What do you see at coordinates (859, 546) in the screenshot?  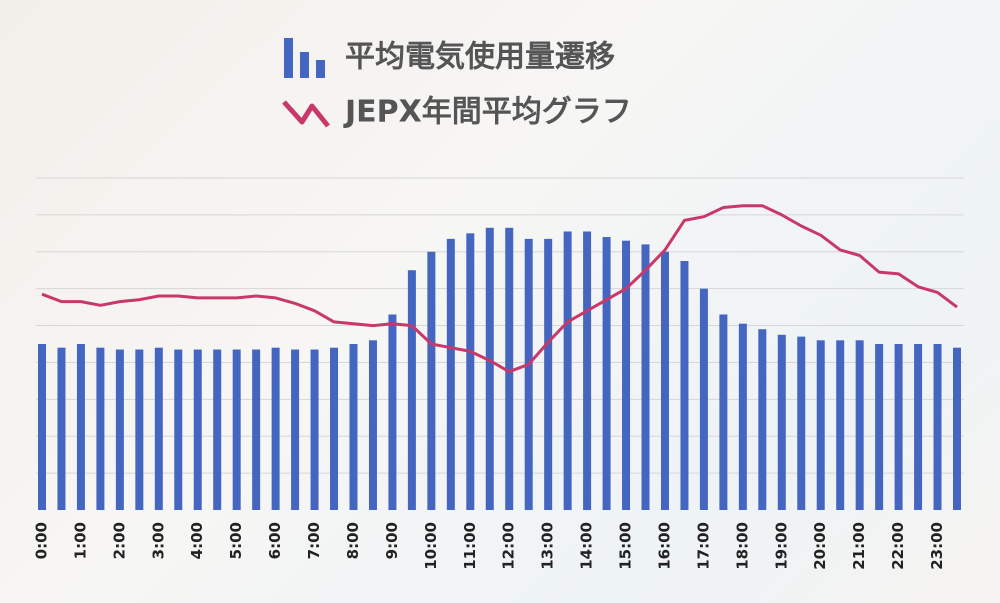 I see `x-tick-label: 21:00` at bounding box center [859, 546].